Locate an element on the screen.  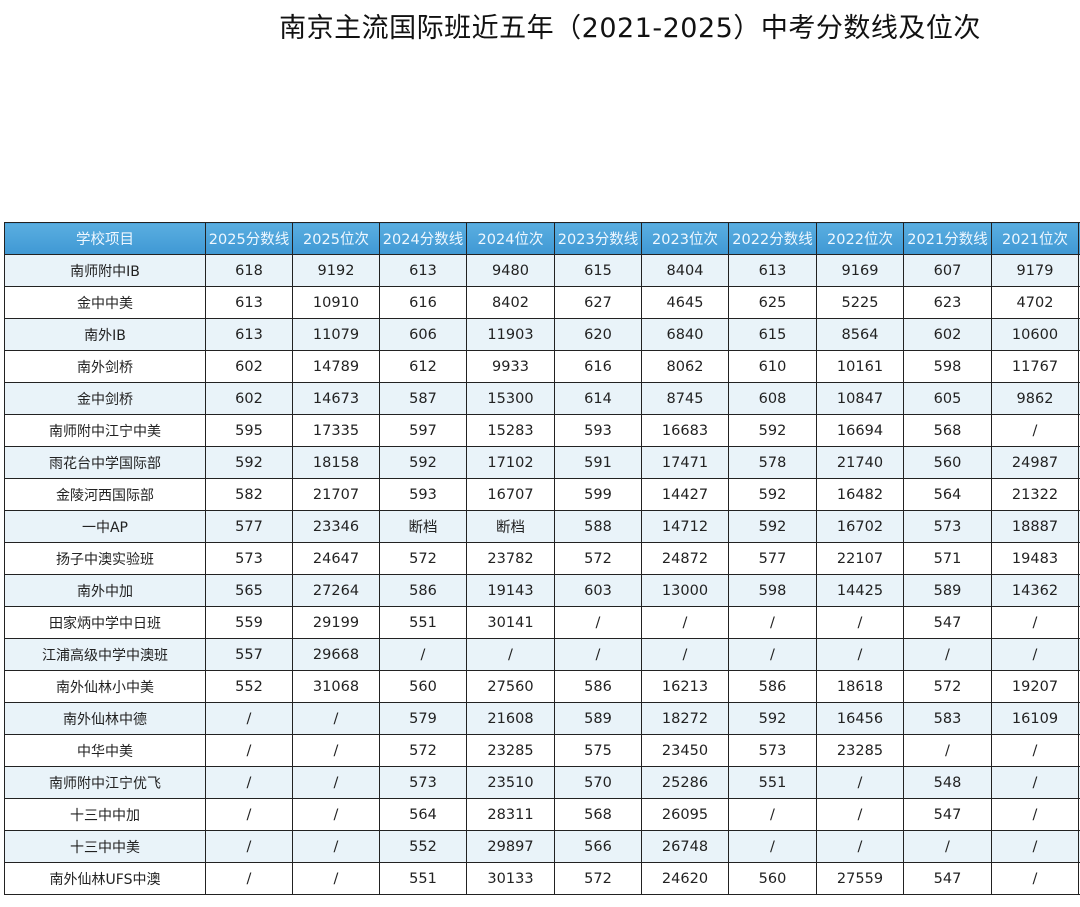
value-cell: 6840 is located at coordinates (685, 334).